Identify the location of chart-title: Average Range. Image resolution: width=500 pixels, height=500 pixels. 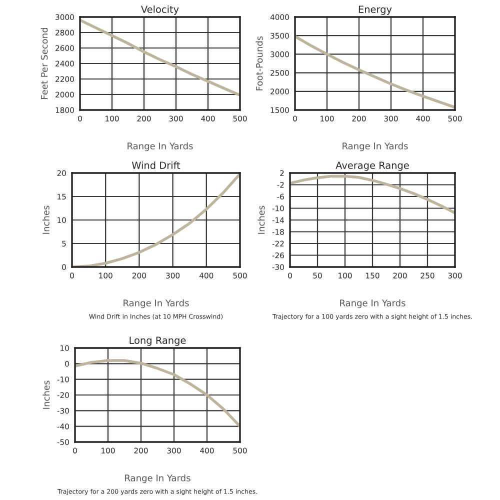
(372, 166).